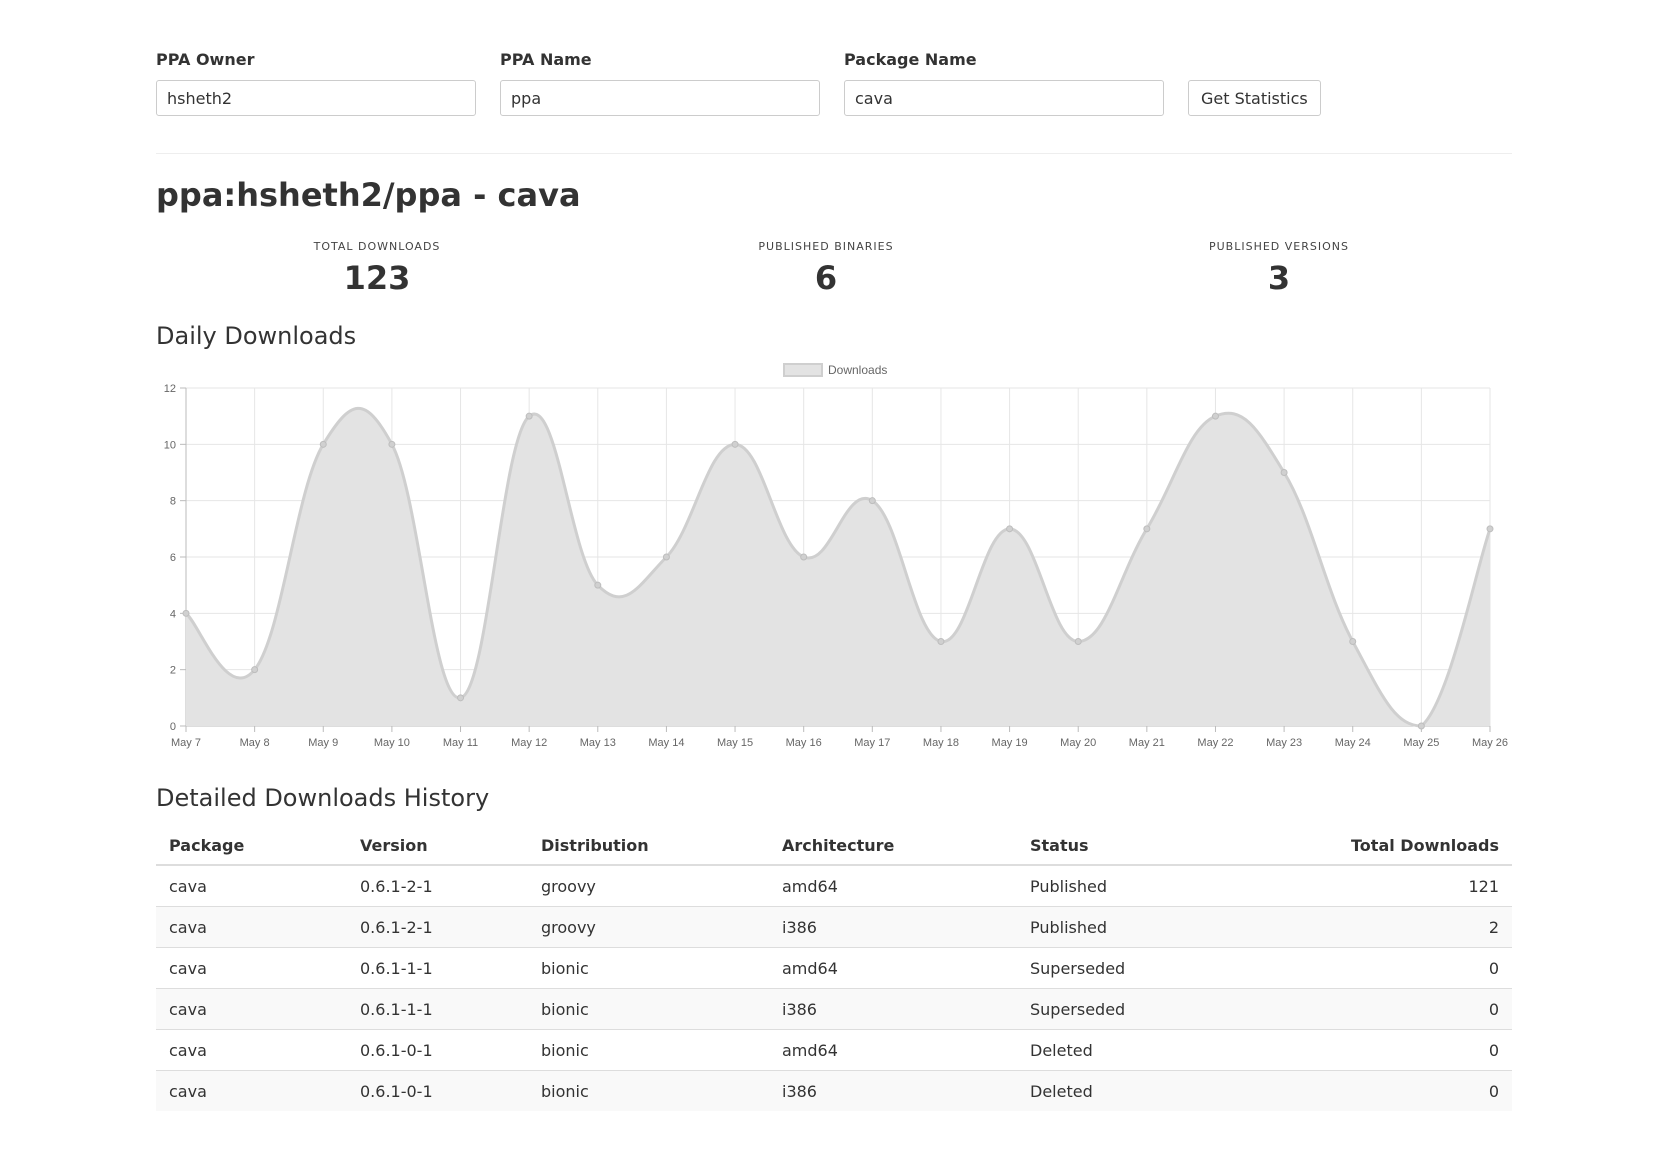 This screenshot has width=1655, height=1152. I want to click on table-row: cava 0.6.1-0-1 bionic i386 Deleted 0, so click(834, 1090).